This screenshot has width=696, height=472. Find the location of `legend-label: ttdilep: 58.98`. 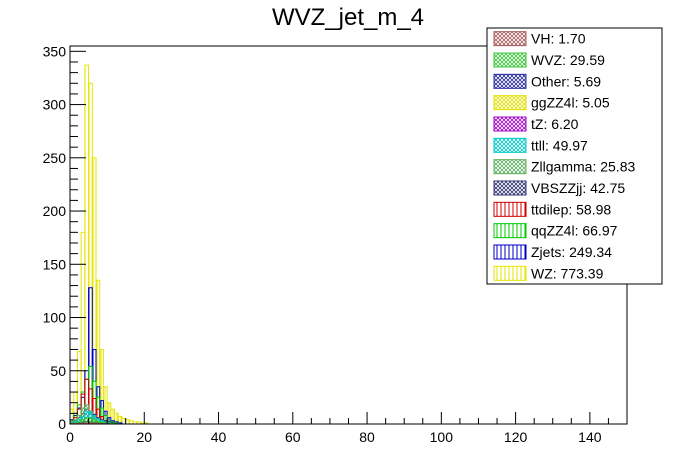

legend-label: ttdilep: 58.98 is located at coordinates (571, 209).